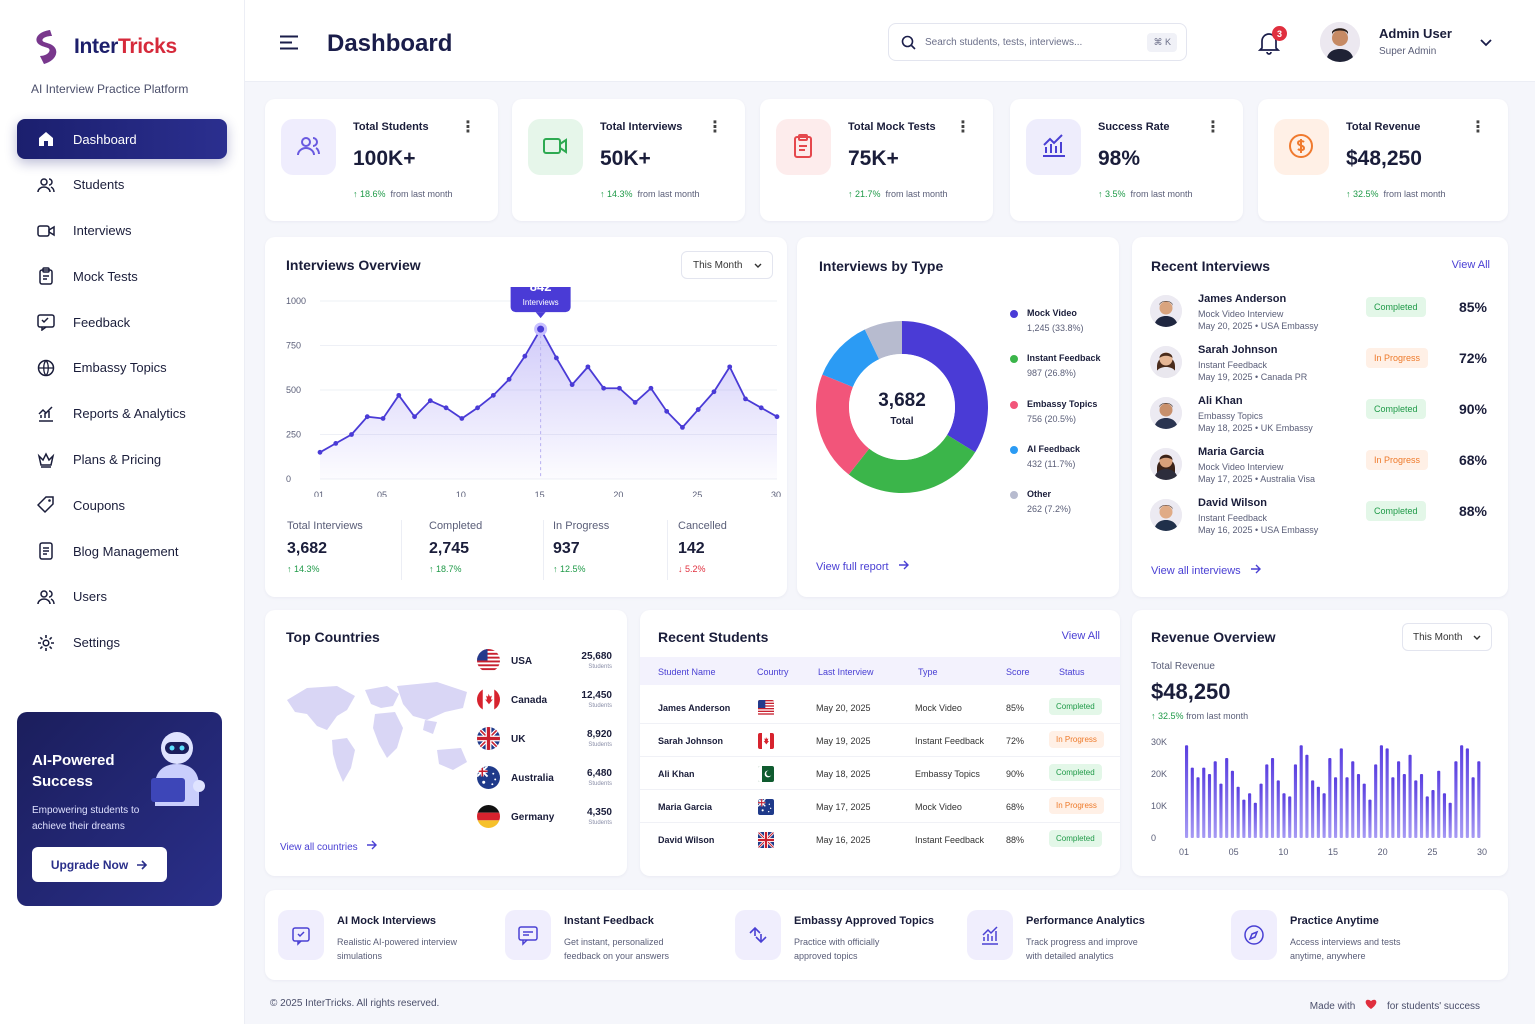 The width and height of the screenshot is (1535, 1024). What do you see at coordinates (122, 368) in the screenshot?
I see `sidebar-item-embassy-topics: Embassy Topics` at bounding box center [122, 368].